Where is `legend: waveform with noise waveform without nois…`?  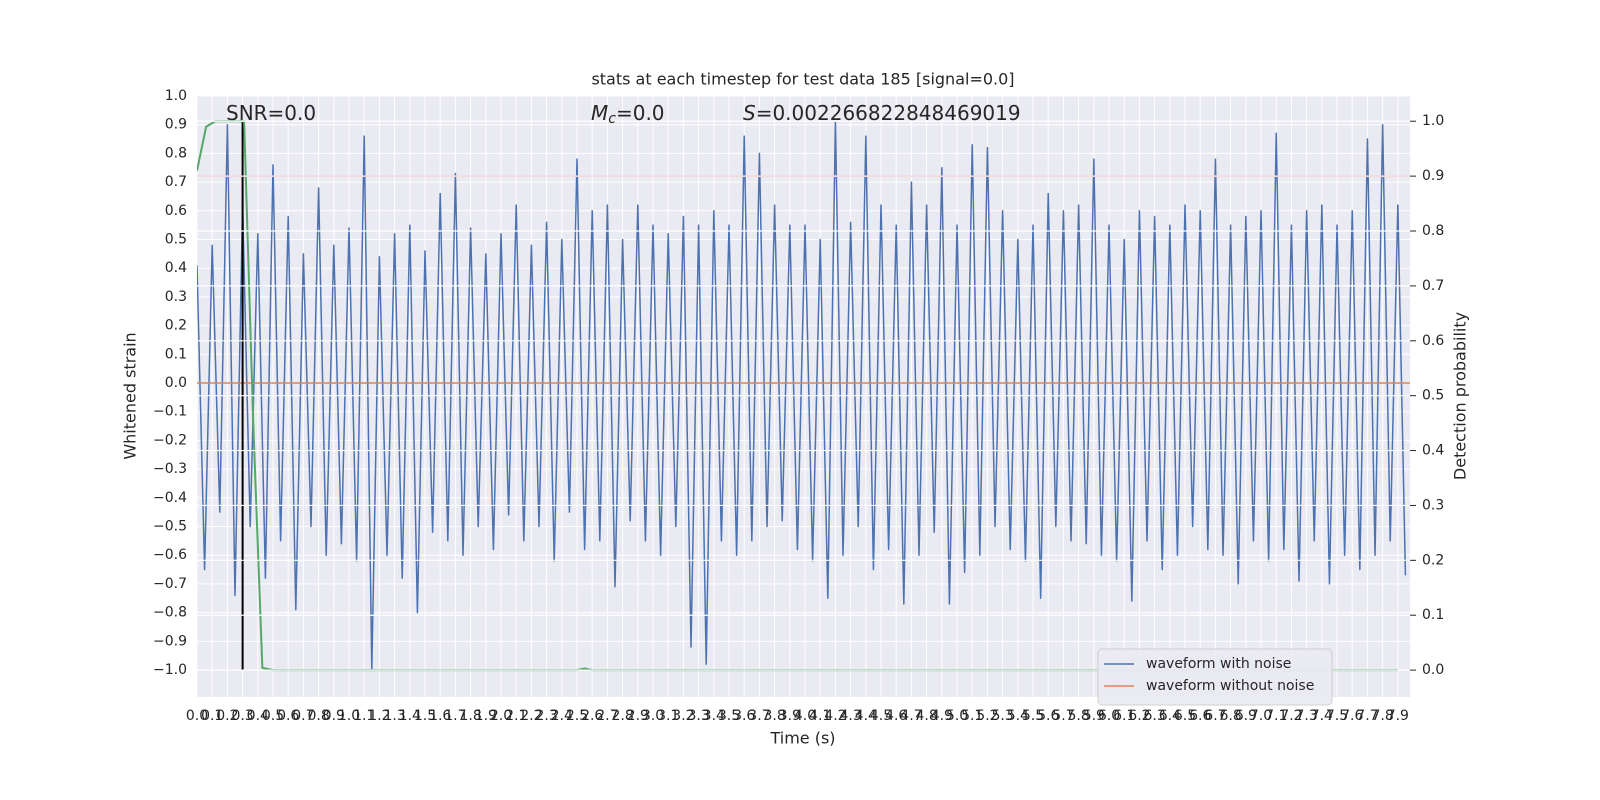 legend: waveform with noise waveform without nois… is located at coordinates (1215, 677).